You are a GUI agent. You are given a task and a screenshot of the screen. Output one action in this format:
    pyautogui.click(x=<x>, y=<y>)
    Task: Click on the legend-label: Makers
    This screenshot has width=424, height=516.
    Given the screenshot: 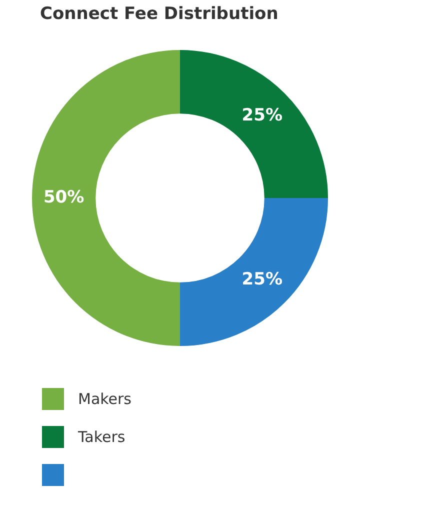 What is the action you would take?
    pyautogui.click(x=105, y=399)
    